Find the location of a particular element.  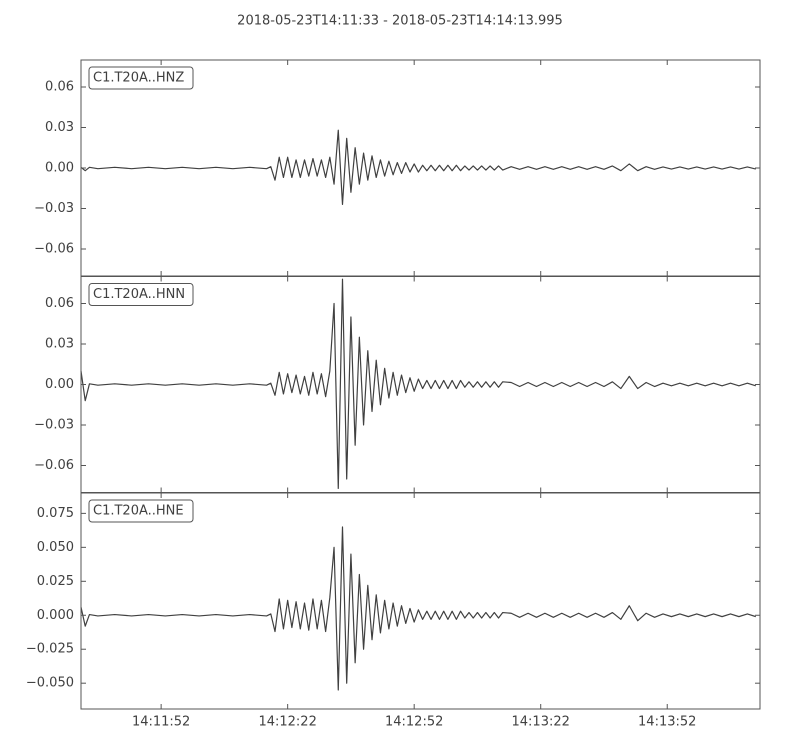

trace-label: C1.T20A..HNE is located at coordinates (138, 511).